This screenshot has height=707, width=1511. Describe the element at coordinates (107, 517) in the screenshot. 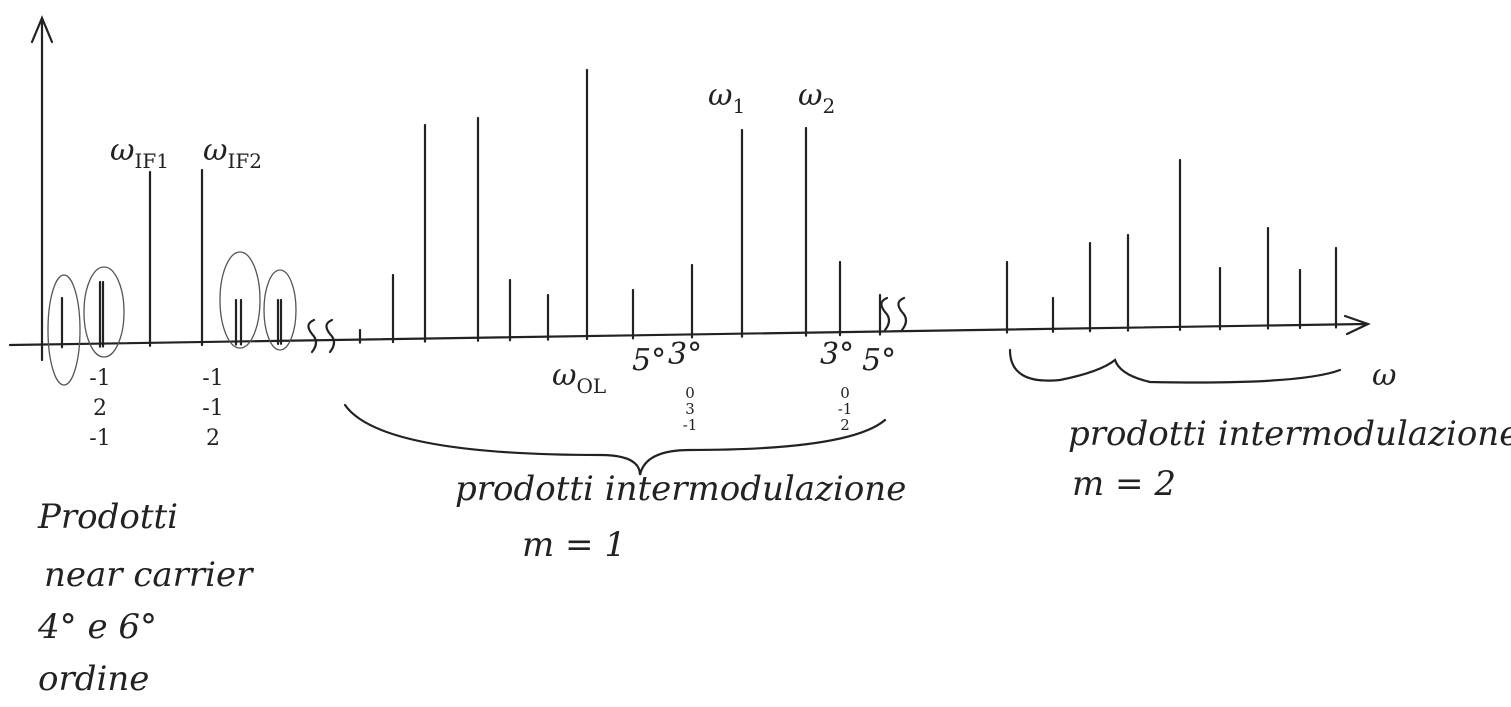

I see `note-line: Prodotti` at that location.